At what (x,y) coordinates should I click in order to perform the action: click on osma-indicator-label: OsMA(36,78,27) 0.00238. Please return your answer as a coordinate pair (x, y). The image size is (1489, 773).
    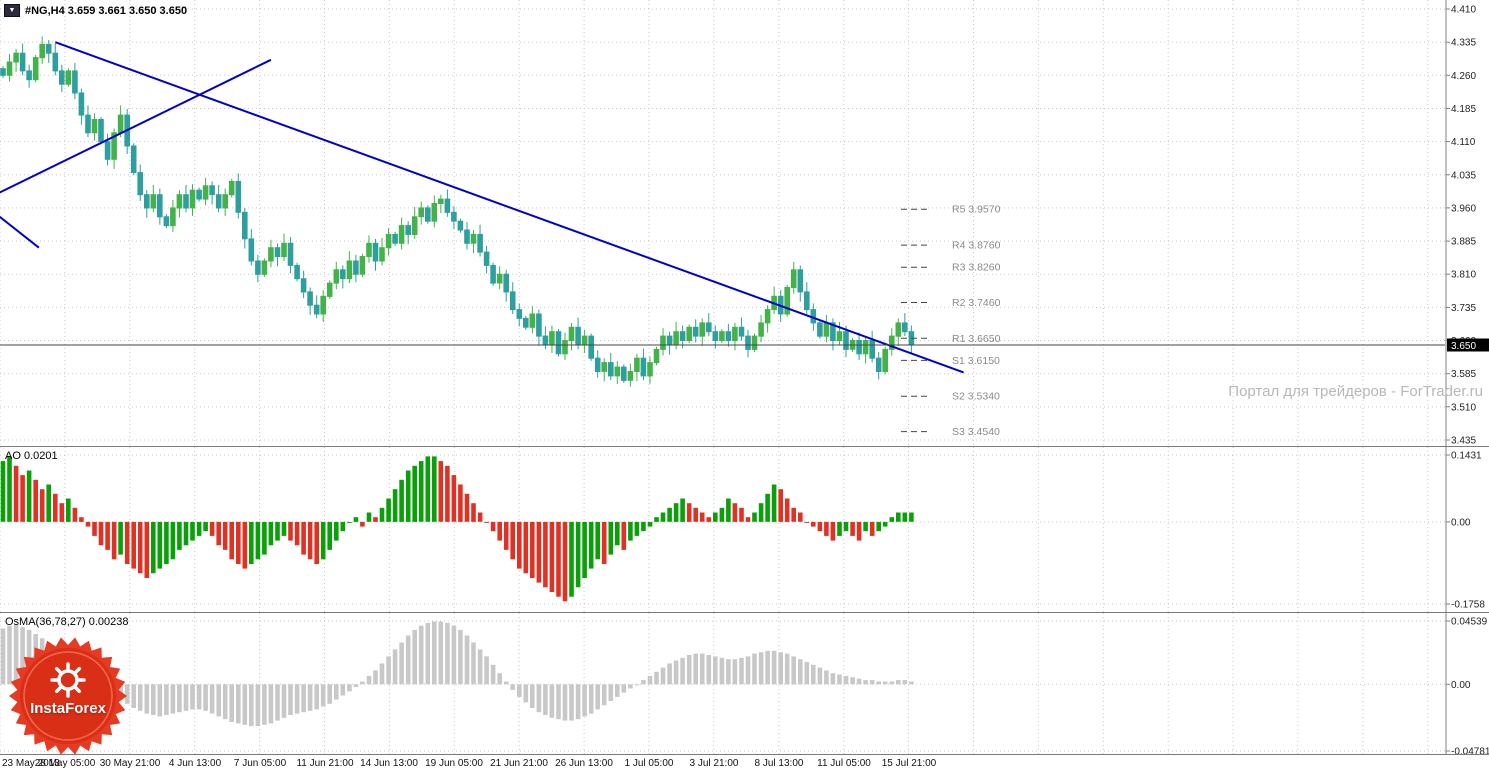
    Looking at the image, I should click on (67, 622).